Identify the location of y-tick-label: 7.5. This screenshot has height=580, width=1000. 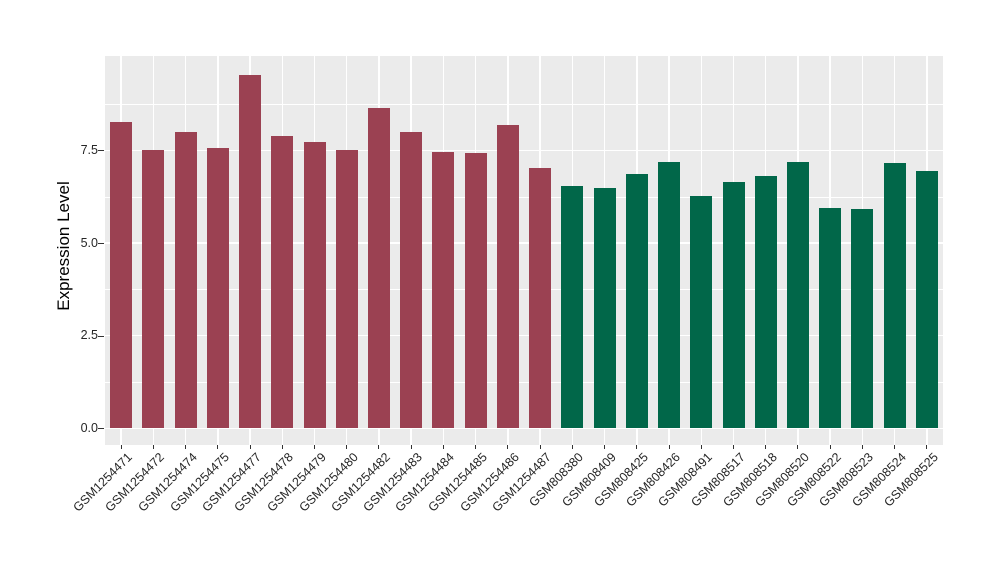
(89, 149).